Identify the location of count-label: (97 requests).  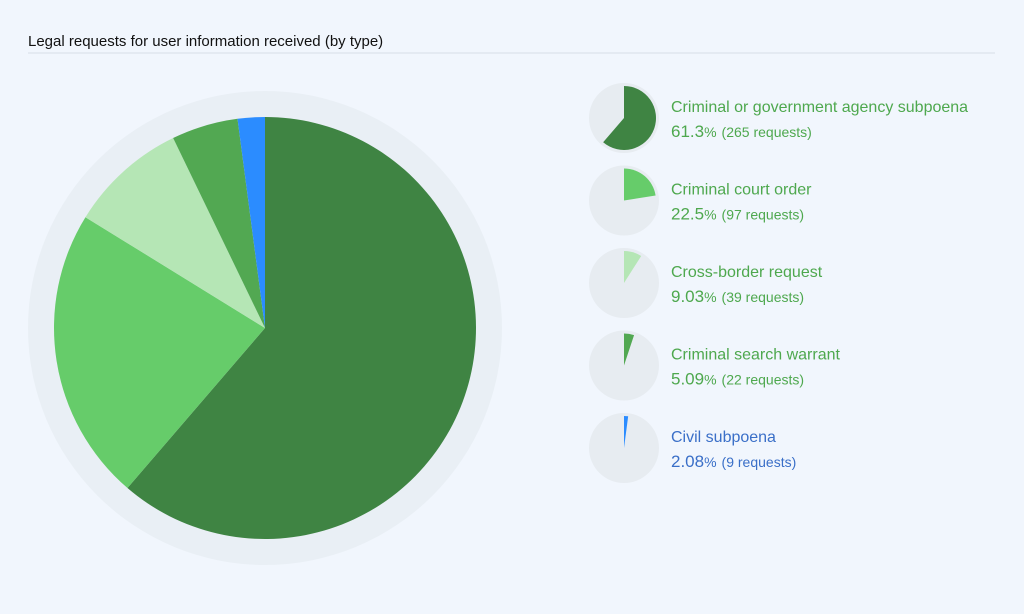
(763, 214).